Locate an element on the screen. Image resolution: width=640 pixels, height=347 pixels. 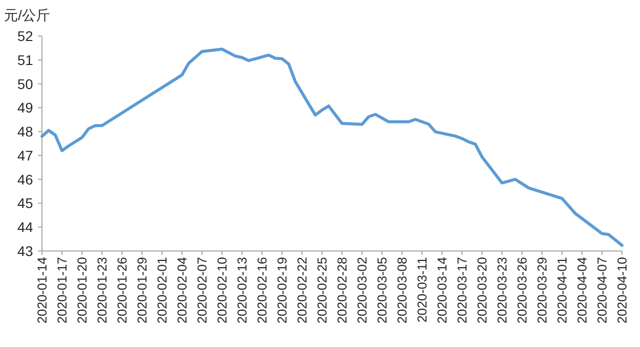
x-tick-label: 2020-03-17 is located at coordinates (462, 290).